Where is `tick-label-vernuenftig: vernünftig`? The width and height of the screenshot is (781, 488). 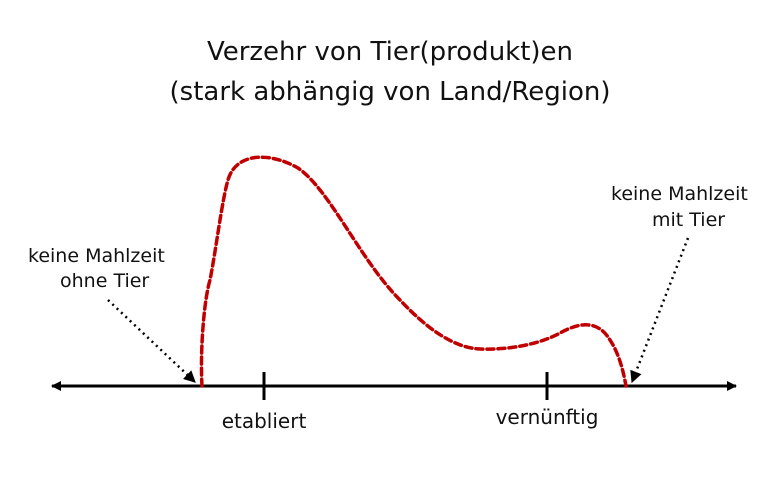
tick-label-vernuenftig: vernünftig is located at coordinates (547, 417).